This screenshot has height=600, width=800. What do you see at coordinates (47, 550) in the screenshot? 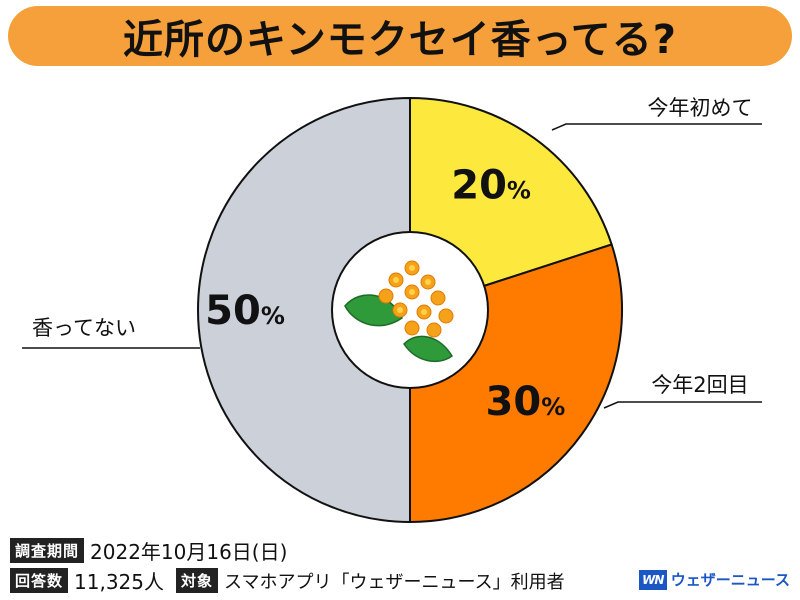
I see `period-tag: 調査期間` at bounding box center [47, 550].